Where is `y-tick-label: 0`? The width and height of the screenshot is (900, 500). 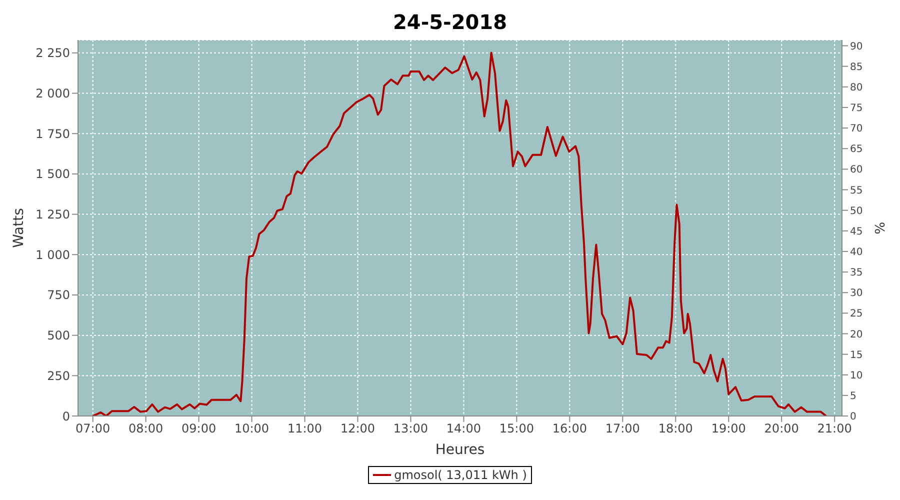
y-tick-label: 0 is located at coordinates (66, 416).